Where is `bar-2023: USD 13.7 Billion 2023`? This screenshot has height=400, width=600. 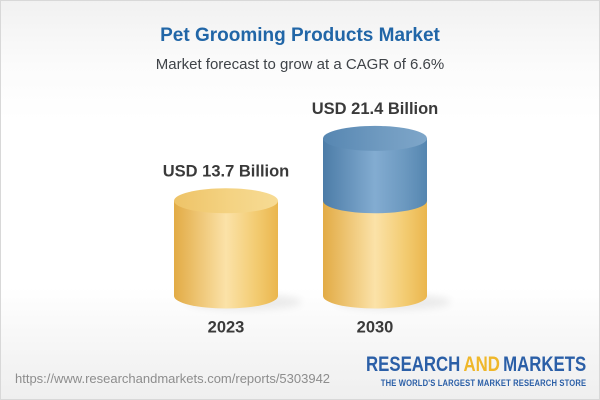
bar-2023: USD 13.7 Billion 2023 is located at coordinates (232, 249).